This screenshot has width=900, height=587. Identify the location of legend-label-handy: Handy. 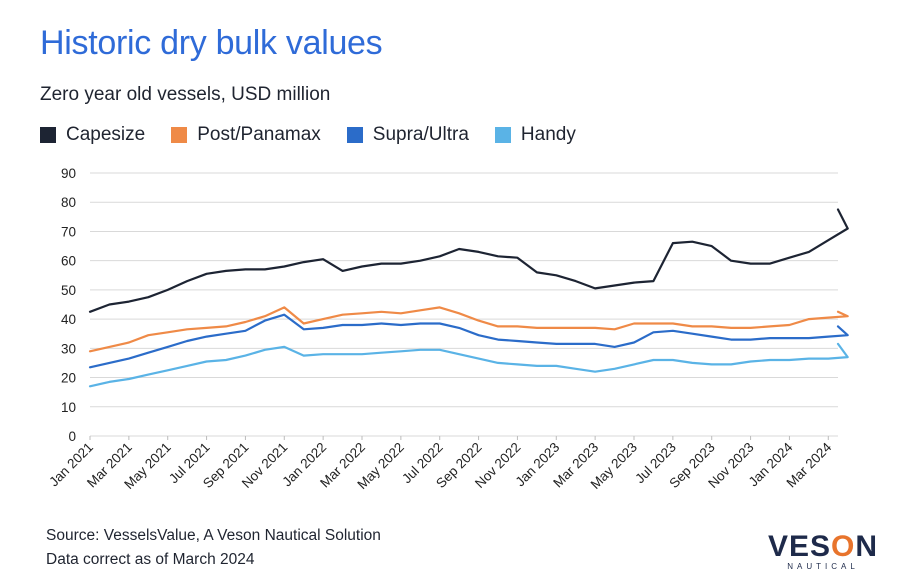
(548, 134).